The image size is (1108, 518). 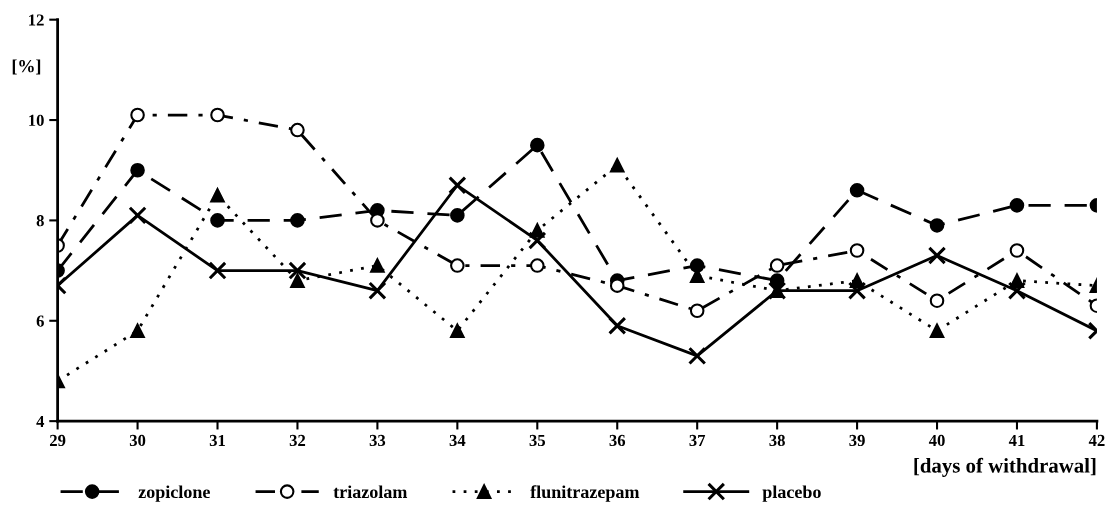 What do you see at coordinates (370, 492) in the screenshot?
I see `legend-label: triazolam` at bounding box center [370, 492].